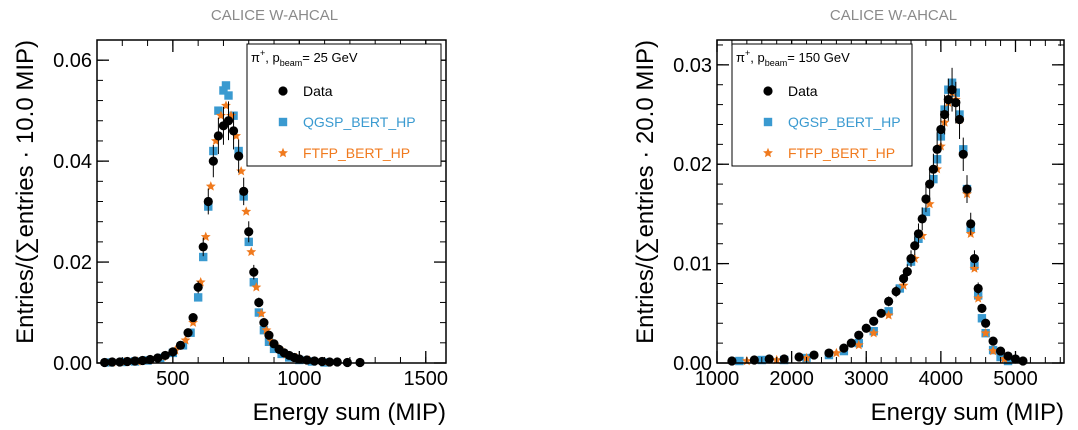  I want to click on x-tick-label: 4000, so click(941, 379).